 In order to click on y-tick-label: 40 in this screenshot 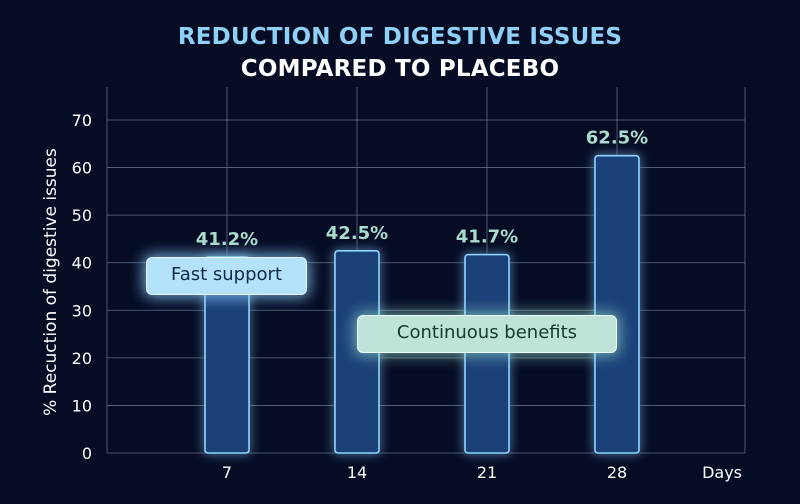, I will do `click(82, 263)`.